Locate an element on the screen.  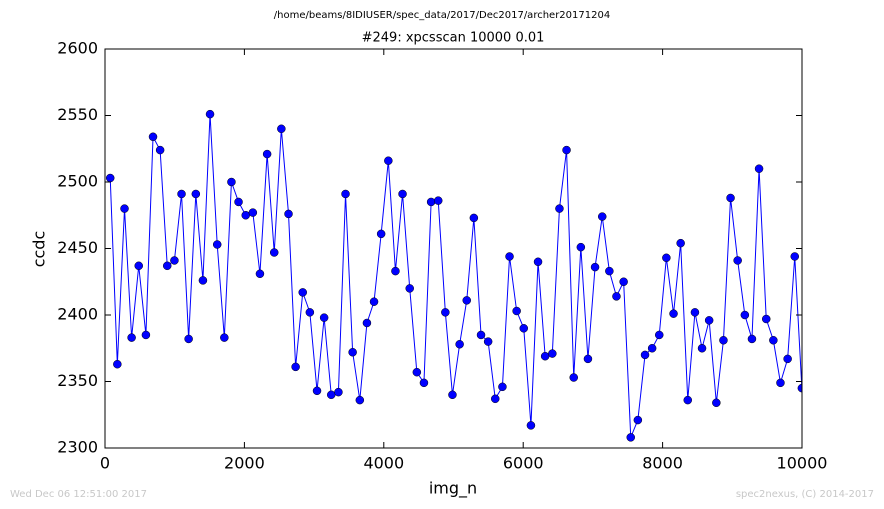
x-tick-label: 2000 is located at coordinates (244, 463).